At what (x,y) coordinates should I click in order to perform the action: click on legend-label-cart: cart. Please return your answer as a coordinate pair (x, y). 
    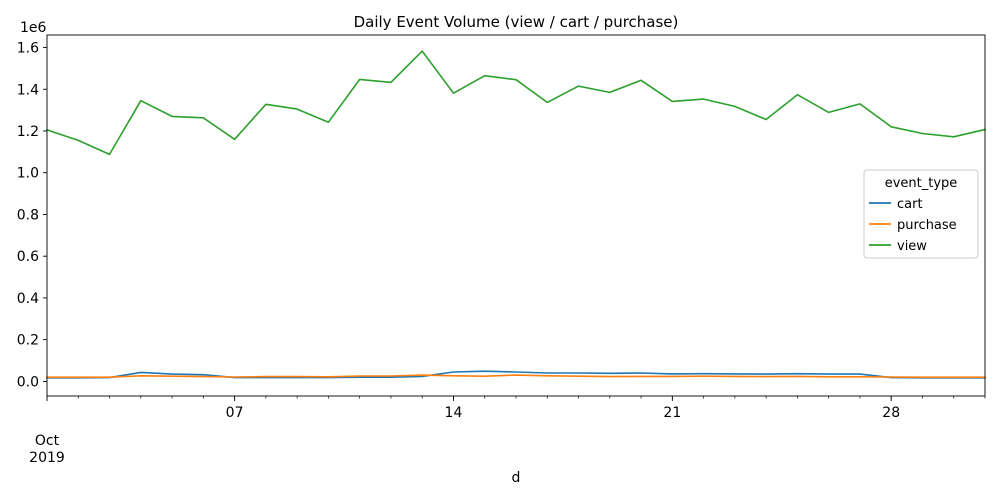
    Looking at the image, I should click on (910, 204).